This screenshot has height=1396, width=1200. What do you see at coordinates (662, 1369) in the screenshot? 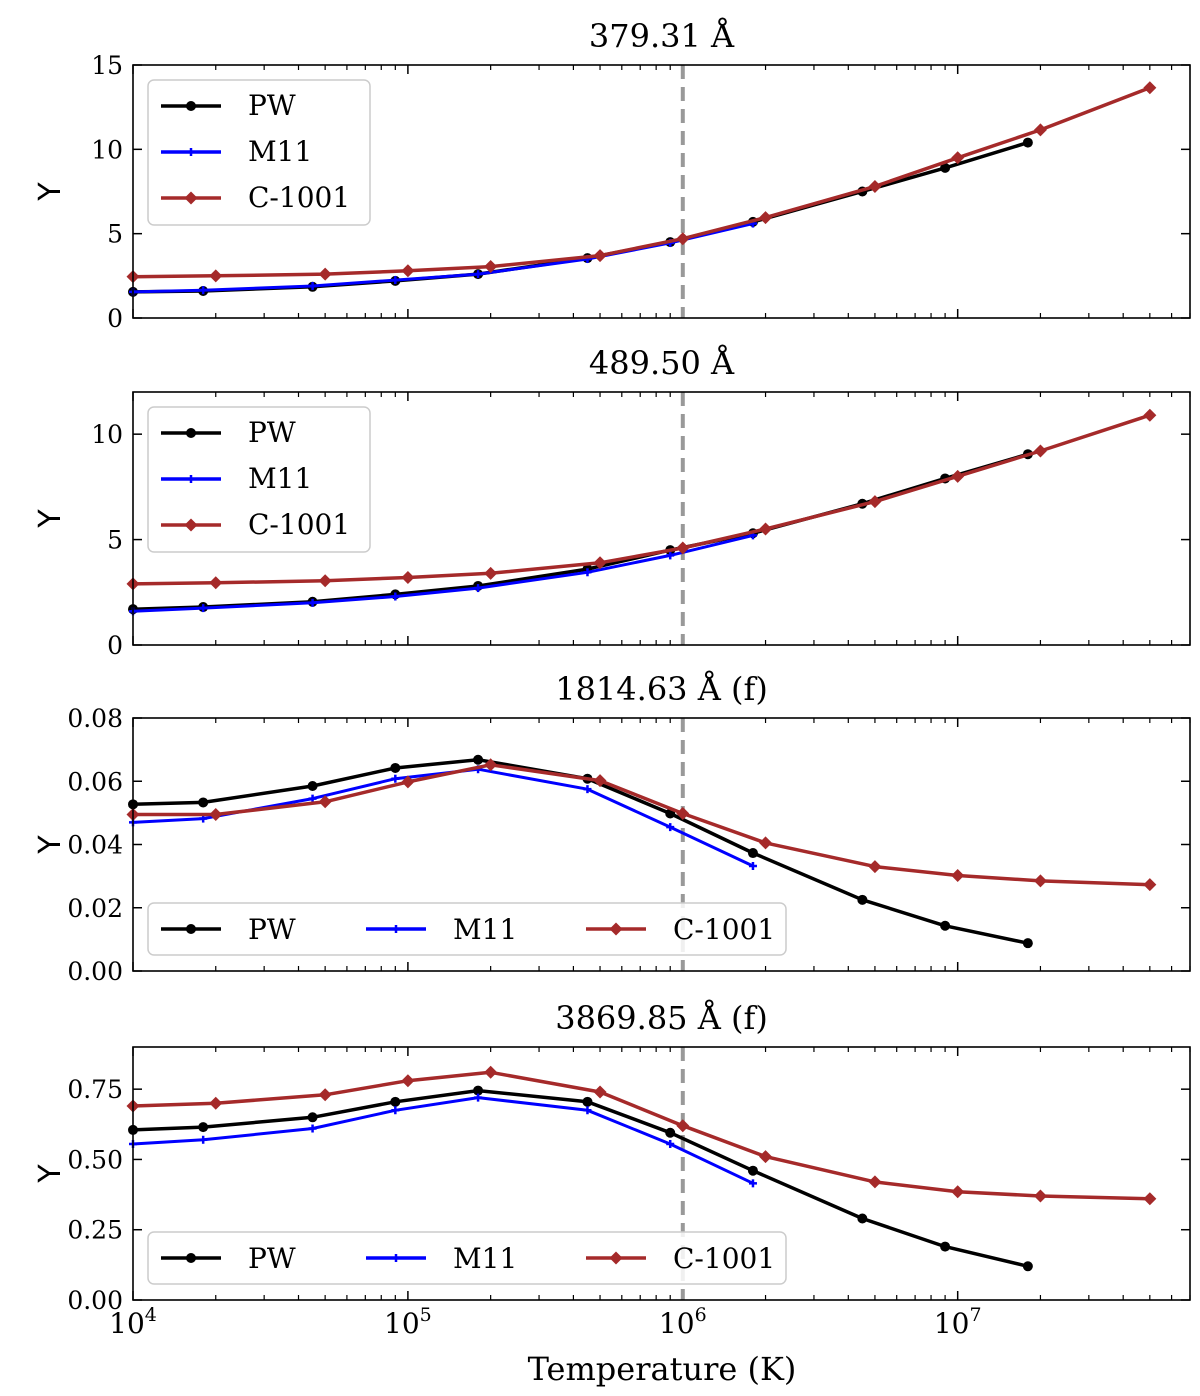
I see `x-axis-label: Temperature (K)` at bounding box center [662, 1369].